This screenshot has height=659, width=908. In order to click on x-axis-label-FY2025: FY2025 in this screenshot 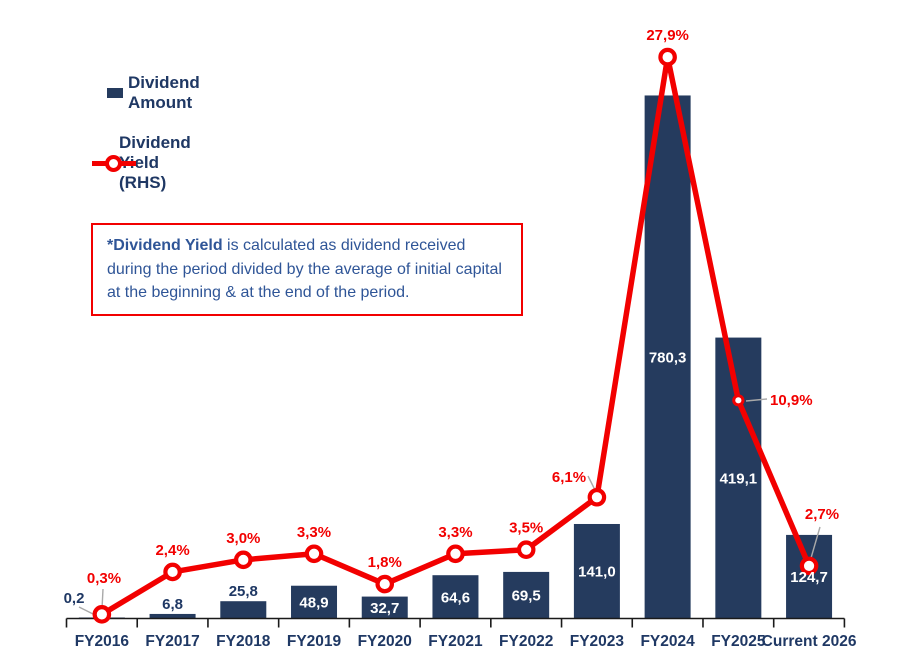, I will do `click(738, 641)`.